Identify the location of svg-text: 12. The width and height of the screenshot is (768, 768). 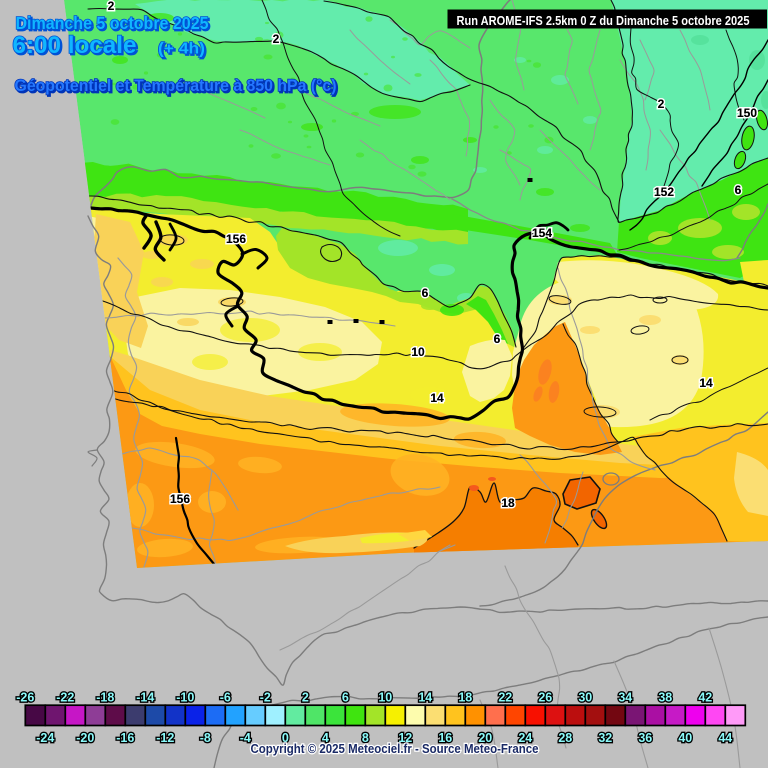
(405, 738).